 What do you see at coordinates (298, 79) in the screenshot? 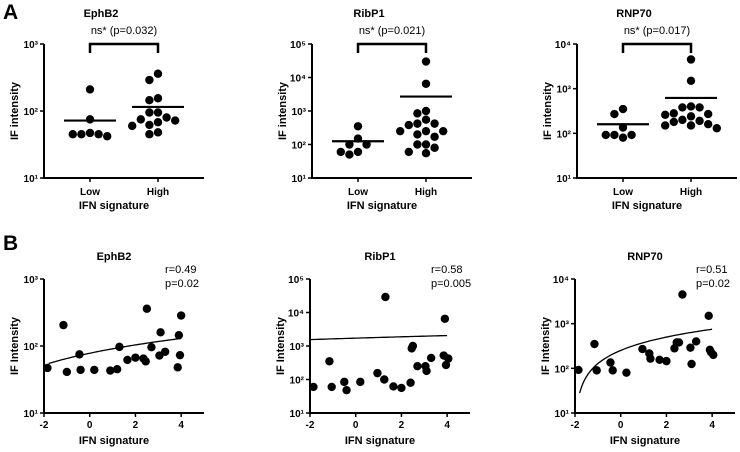
I see `y-tick-label: 10⁴` at bounding box center [298, 79].